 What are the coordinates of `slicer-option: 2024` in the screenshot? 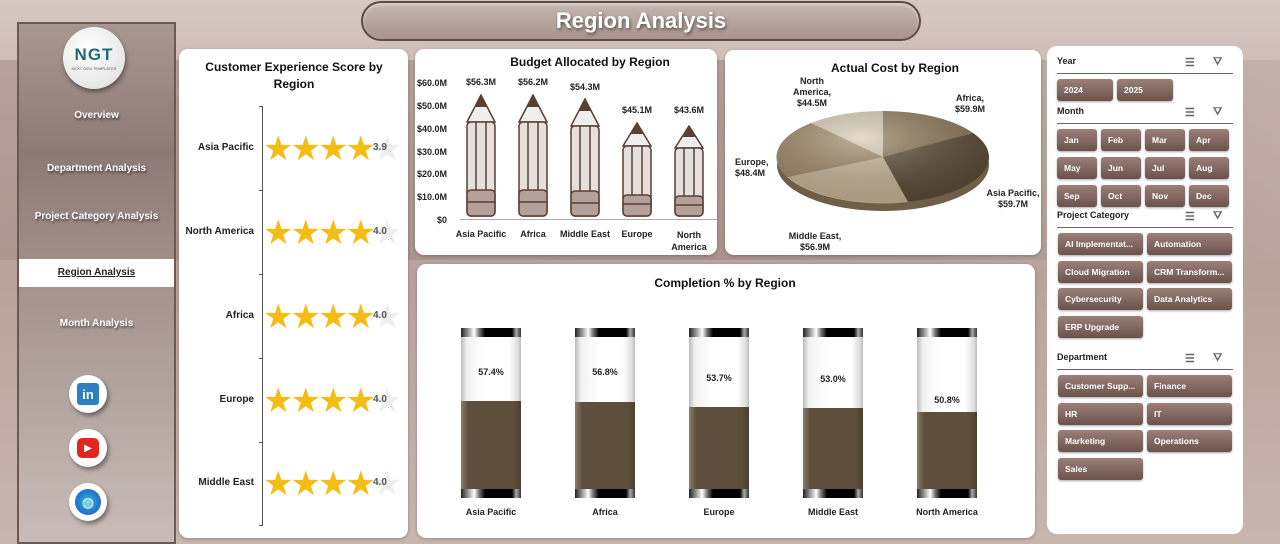 It's located at (1085, 90).